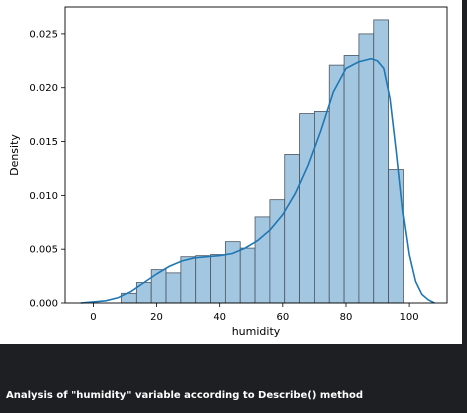 The height and width of the screenshot is (413, 467). I want to click on x-axis-ticks: 0 20 40 60 80 100, so click(254, 313).